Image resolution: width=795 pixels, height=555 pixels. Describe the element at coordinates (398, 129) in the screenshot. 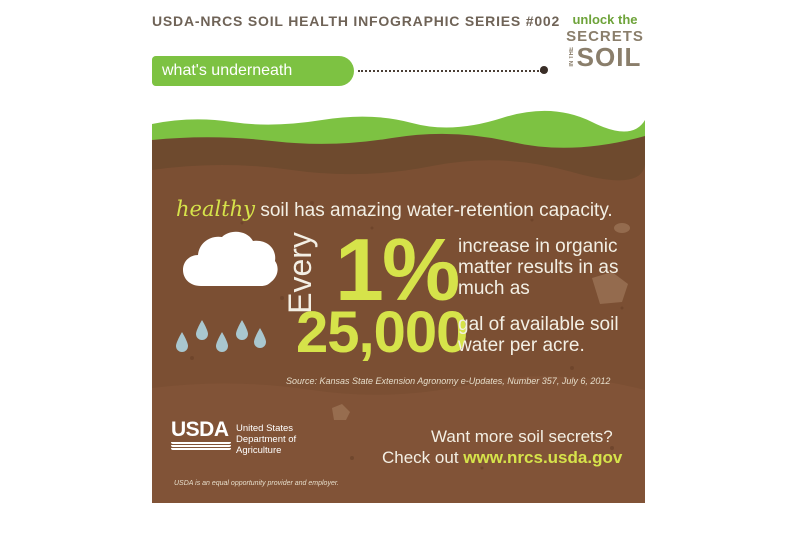

I see `grass-layer` at that location.